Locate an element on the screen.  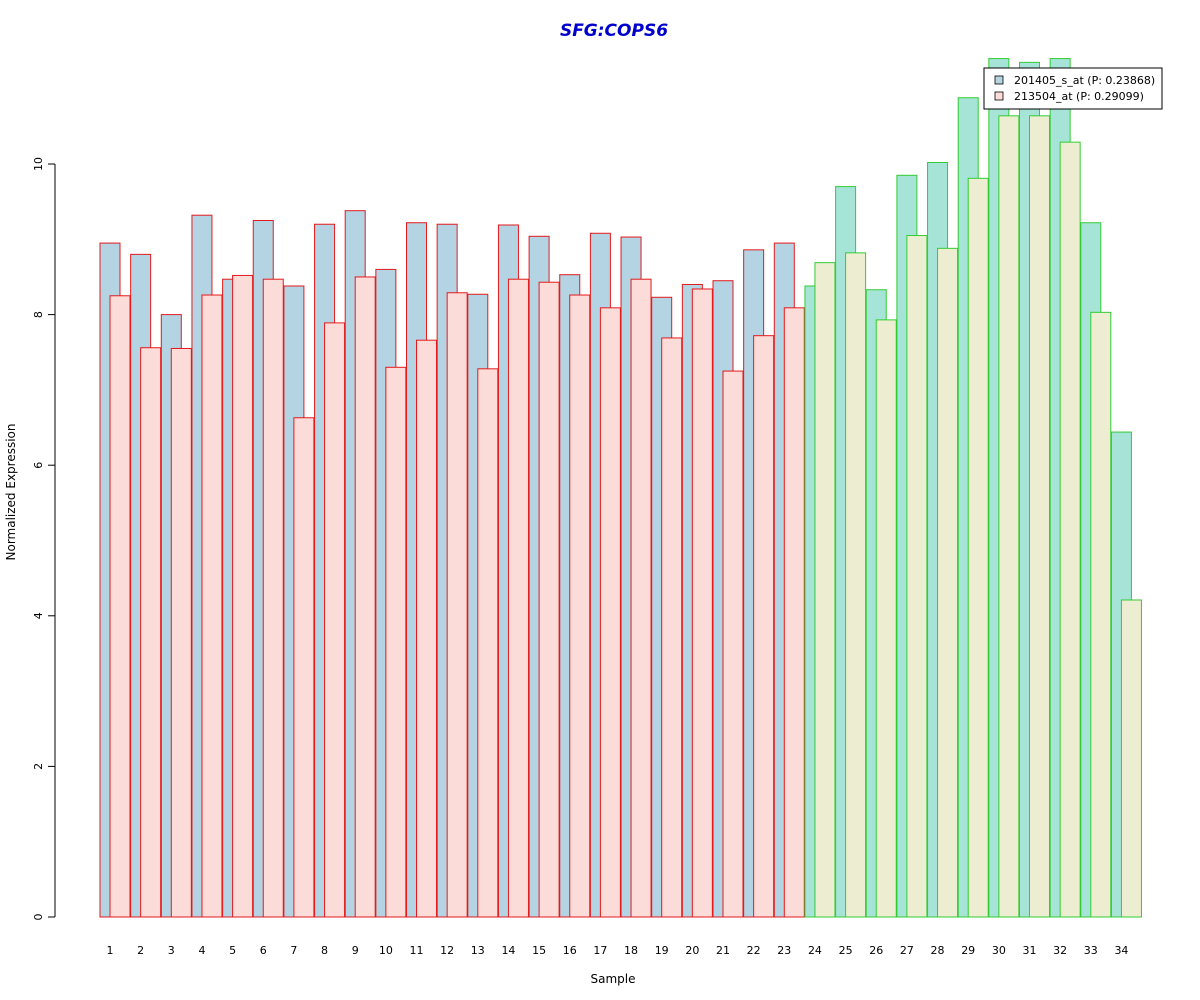
legend-label-1: 201405_s_at (P: 0.23868) is located at coordinates (1084, 80).